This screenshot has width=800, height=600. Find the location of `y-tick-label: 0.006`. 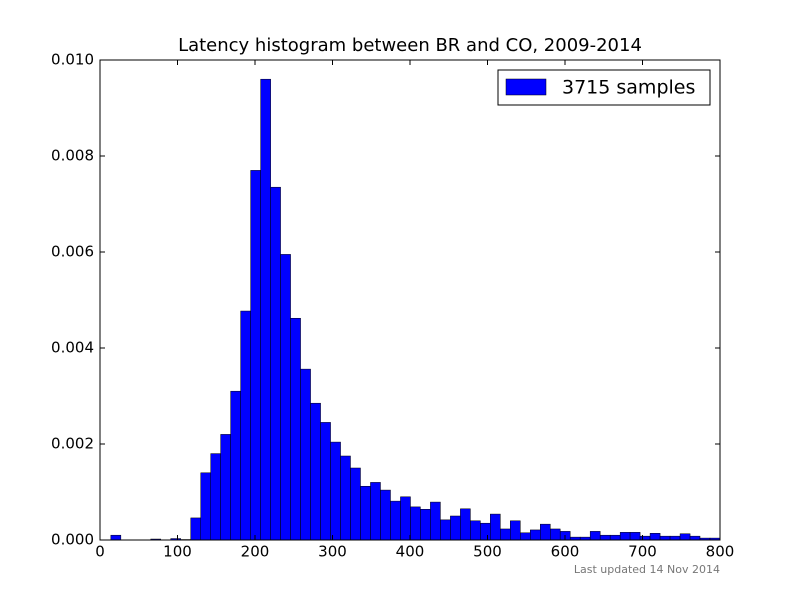

y-tick-label: 0.006 is located at coordinates (72, 252).